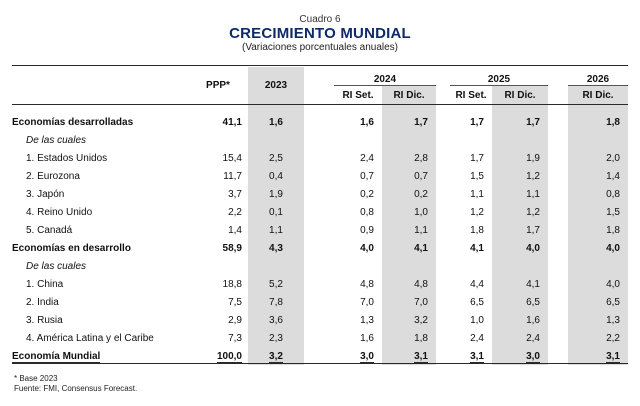 The width and height of the screenshot is (640, 406). What do you see at coordinates (276, 158) in the screenshot?
I see `cell-2023: 2,5` at bounding box center [276, 158].